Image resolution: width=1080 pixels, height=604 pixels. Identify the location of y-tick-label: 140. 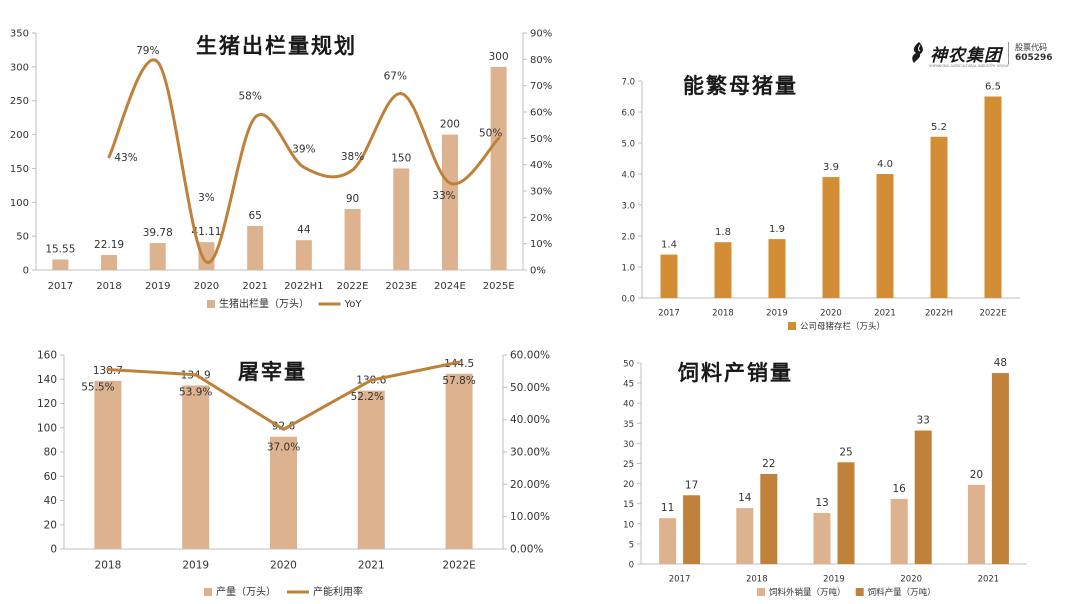
(47, 380).